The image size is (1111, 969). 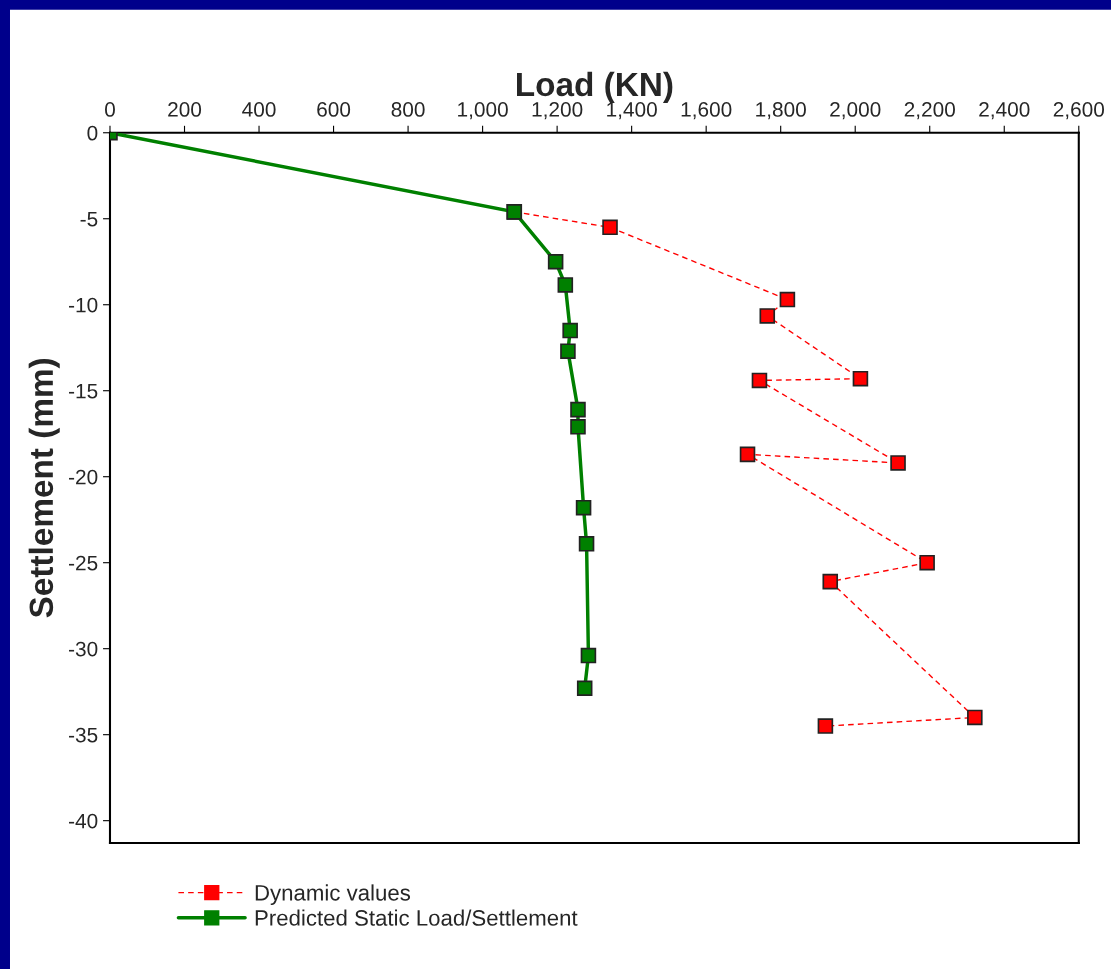 I want to click on x-tick-label: 1,200, so click(x=557, y=111).